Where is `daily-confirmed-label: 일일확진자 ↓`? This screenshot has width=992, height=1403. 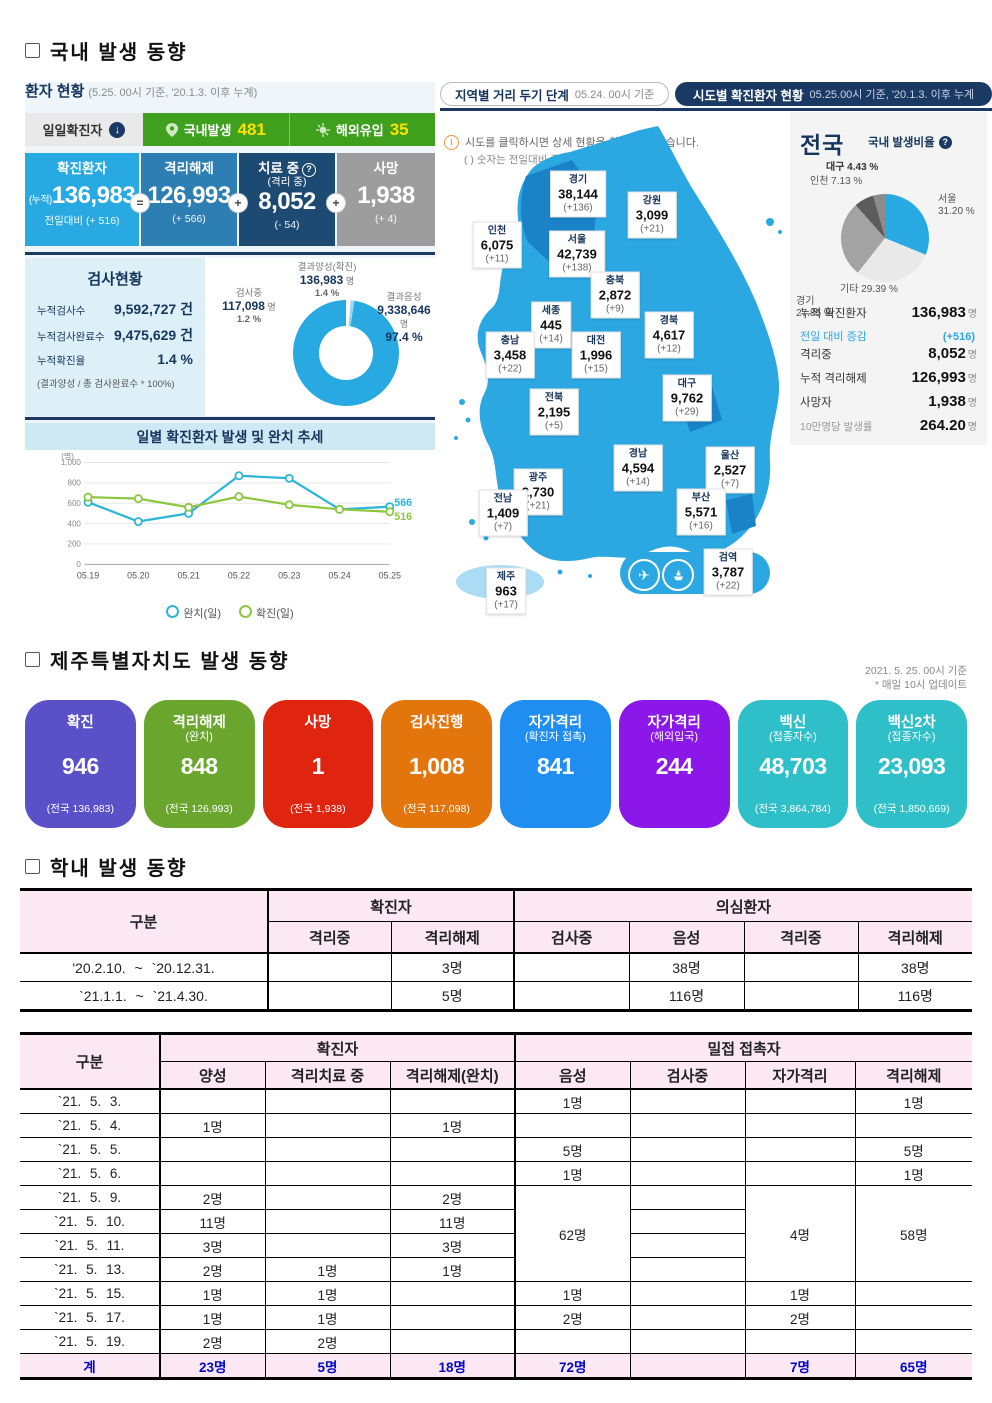
daily-confirmed-label: 일일확진자 ↓ is located at coordinates (84, 129).